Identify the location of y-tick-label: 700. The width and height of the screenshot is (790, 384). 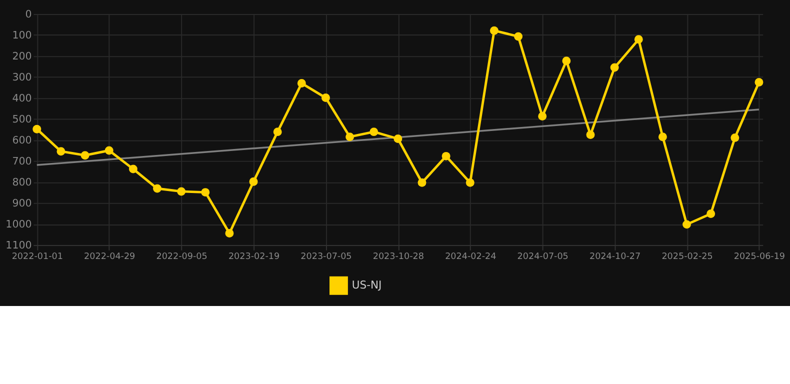
(22, 161).